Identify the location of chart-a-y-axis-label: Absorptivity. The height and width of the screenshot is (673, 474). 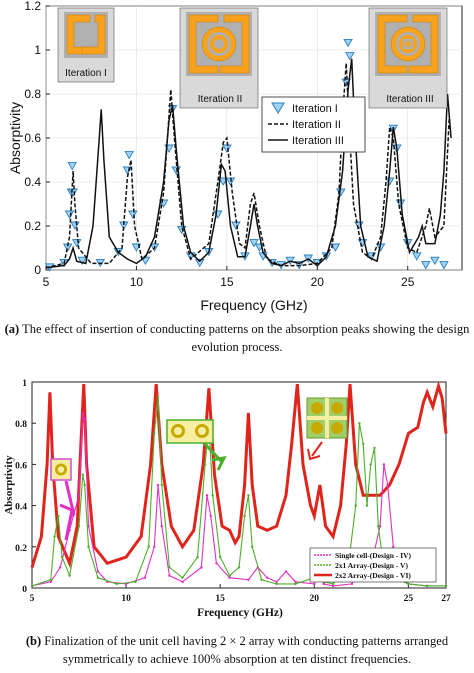
(15, 138).